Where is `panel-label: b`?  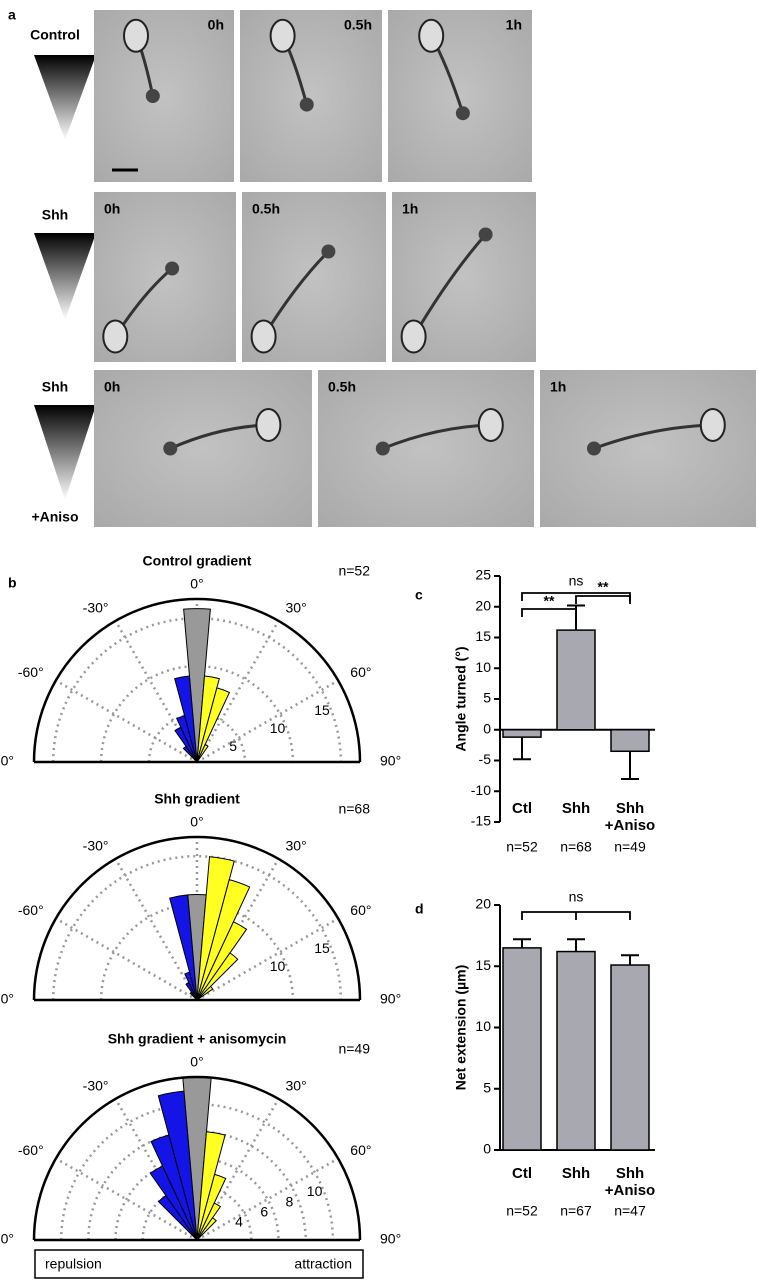
panel-label: b is located at coordinates (12, 583).